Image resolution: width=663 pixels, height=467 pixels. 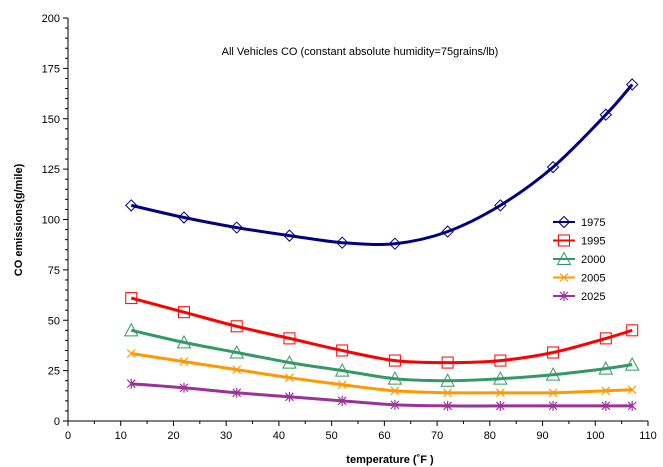 What do you see at coordinates (51, 19) in the screenshot?
I see `y-tick-label: 200` at bounding box center [51, 19].